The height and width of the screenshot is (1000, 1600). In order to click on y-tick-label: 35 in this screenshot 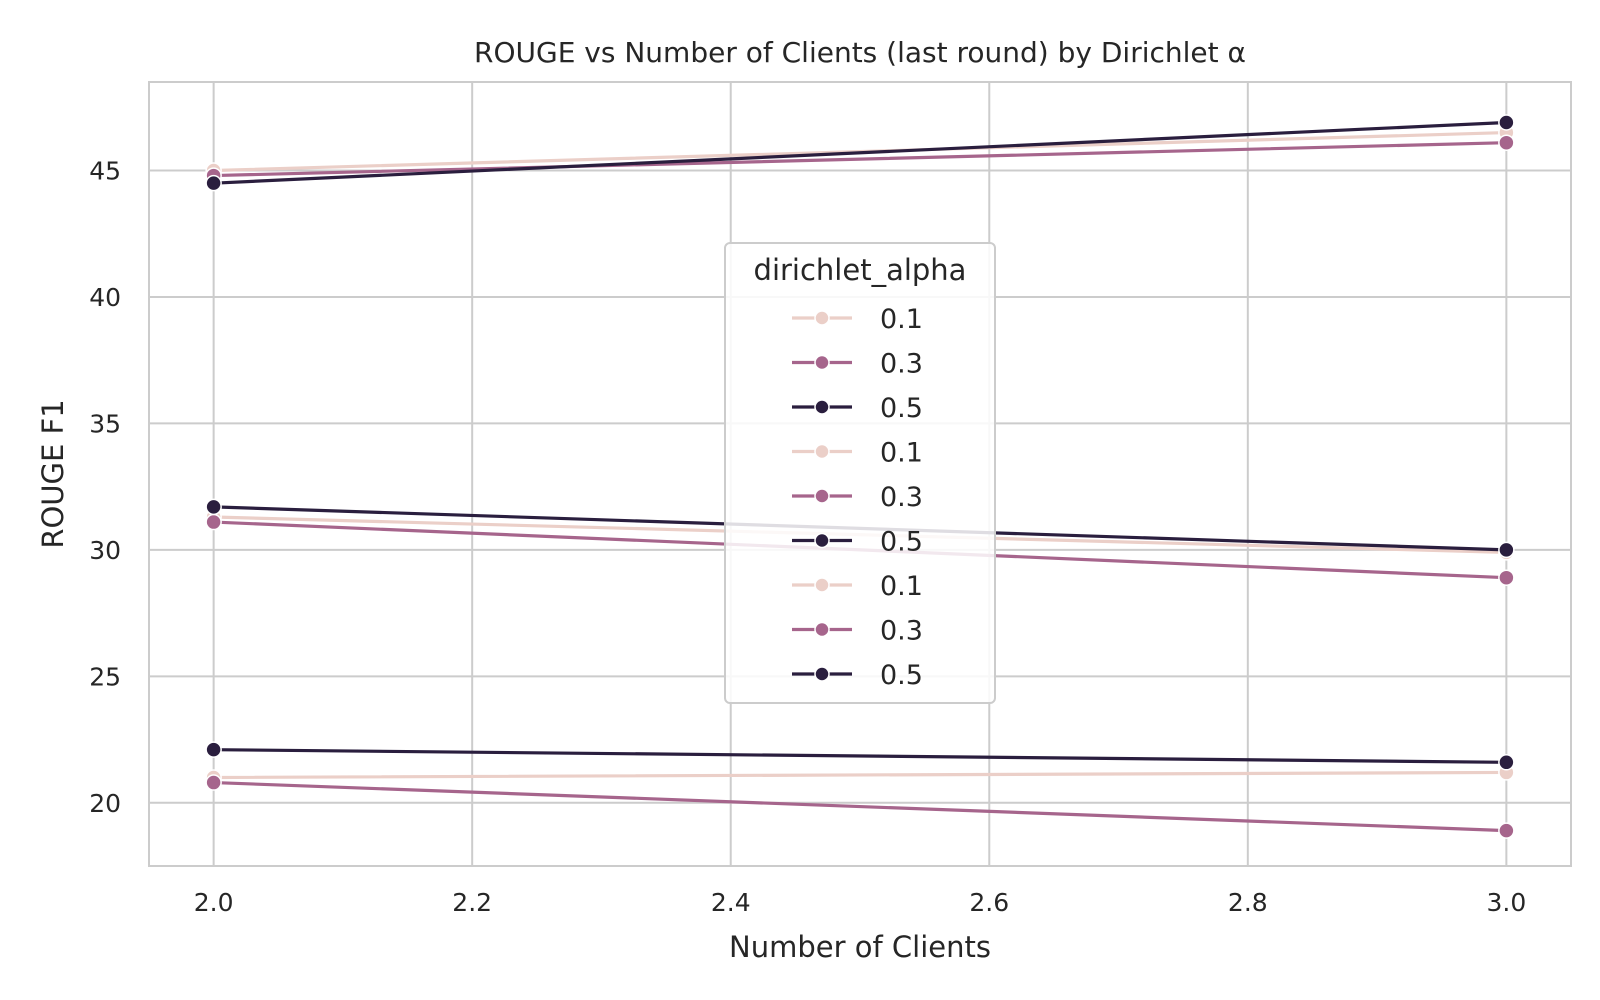, I will do `click(105, 423)`.